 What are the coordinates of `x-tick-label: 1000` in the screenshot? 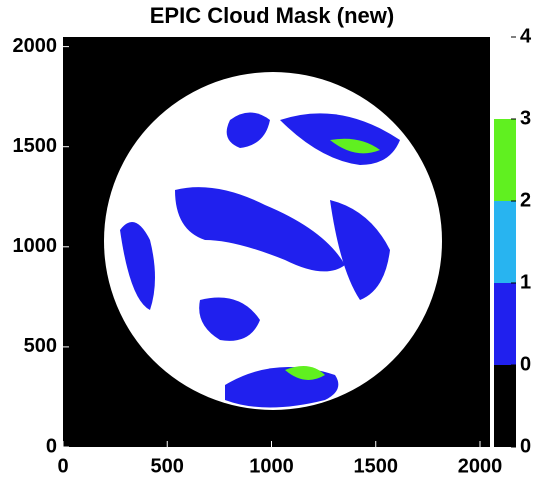 It's located at (271, 466).